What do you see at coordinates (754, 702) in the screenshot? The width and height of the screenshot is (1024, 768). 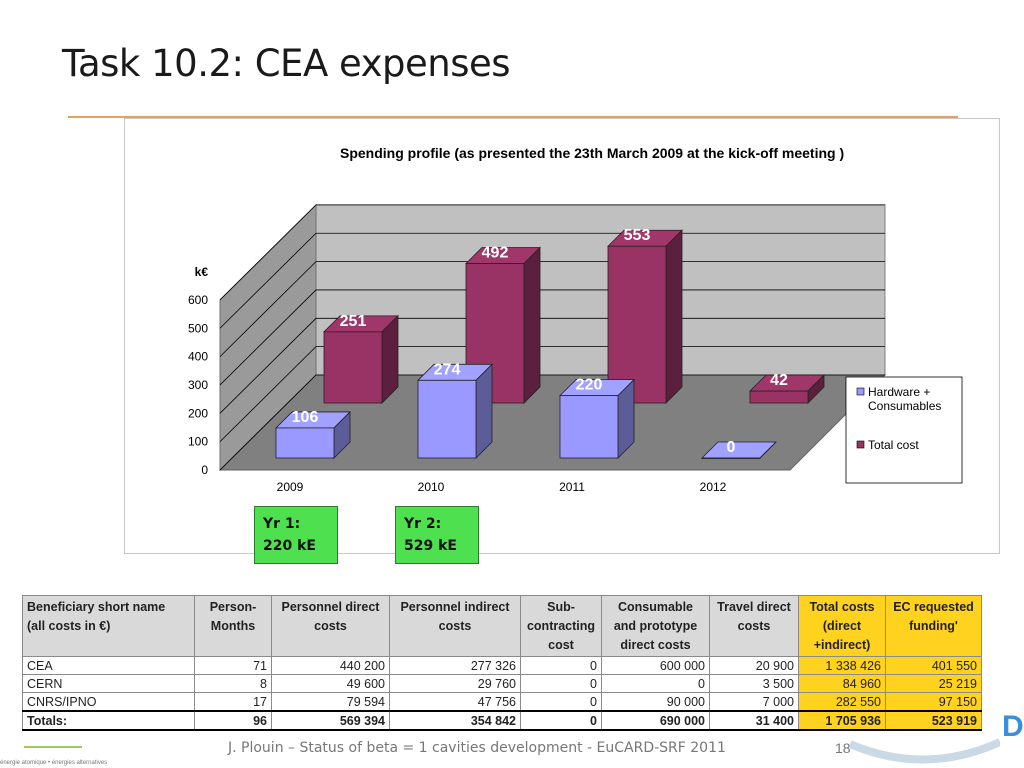 I see `table-cell: 7 000` at bounding box center [754, 702].